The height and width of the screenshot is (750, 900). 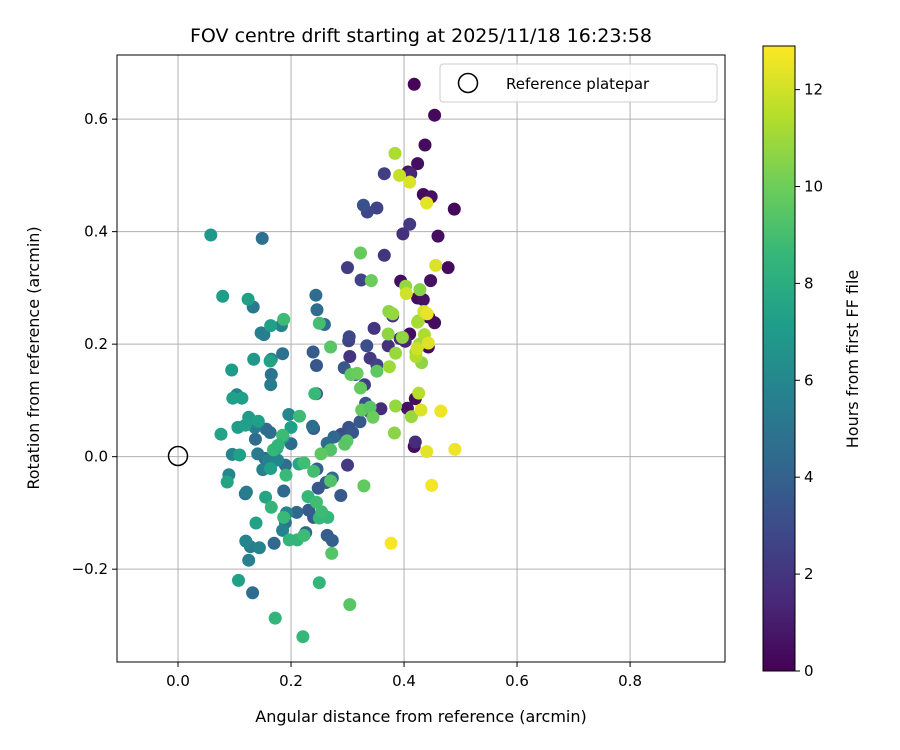 I want to click on colorbar-tick-label: 4, so click(x=809, y=477).